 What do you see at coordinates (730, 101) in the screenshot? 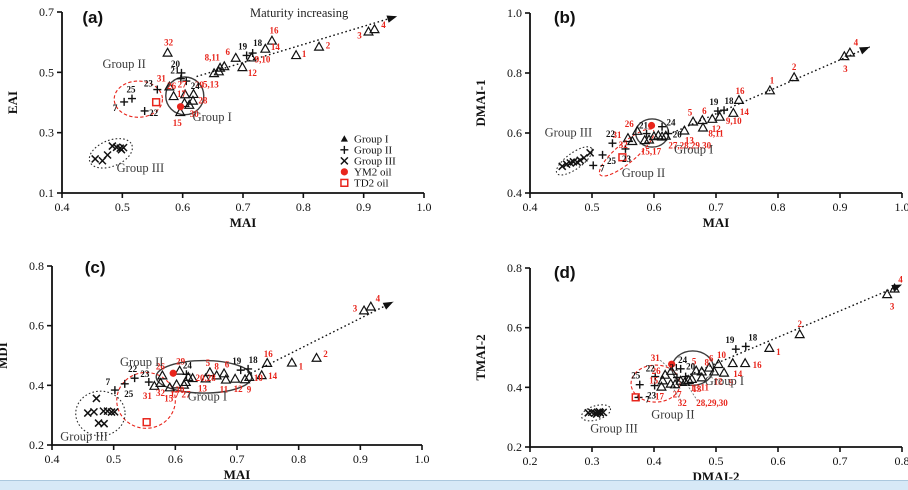
I see `sample-number-label: 18` at bounding box center [730, 101].